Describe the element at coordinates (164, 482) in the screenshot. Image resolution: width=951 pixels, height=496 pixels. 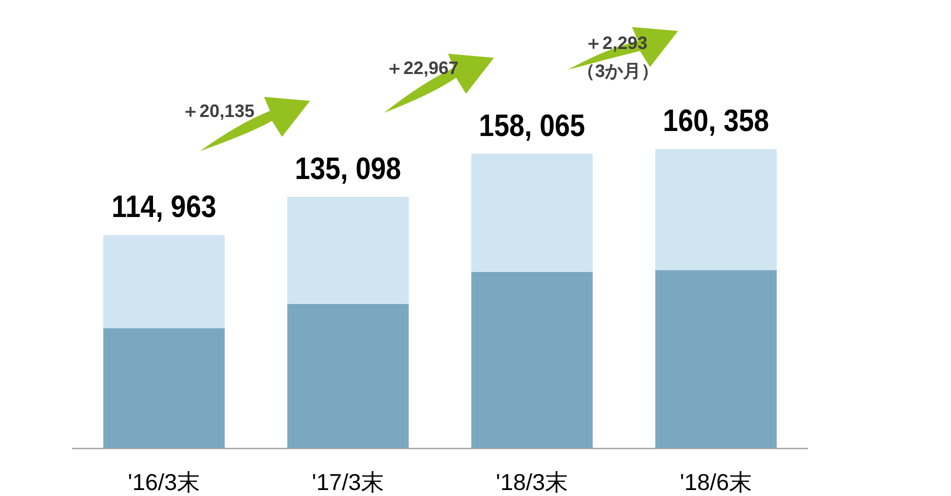
I see `x-tick-label: '16/3末` at that location.